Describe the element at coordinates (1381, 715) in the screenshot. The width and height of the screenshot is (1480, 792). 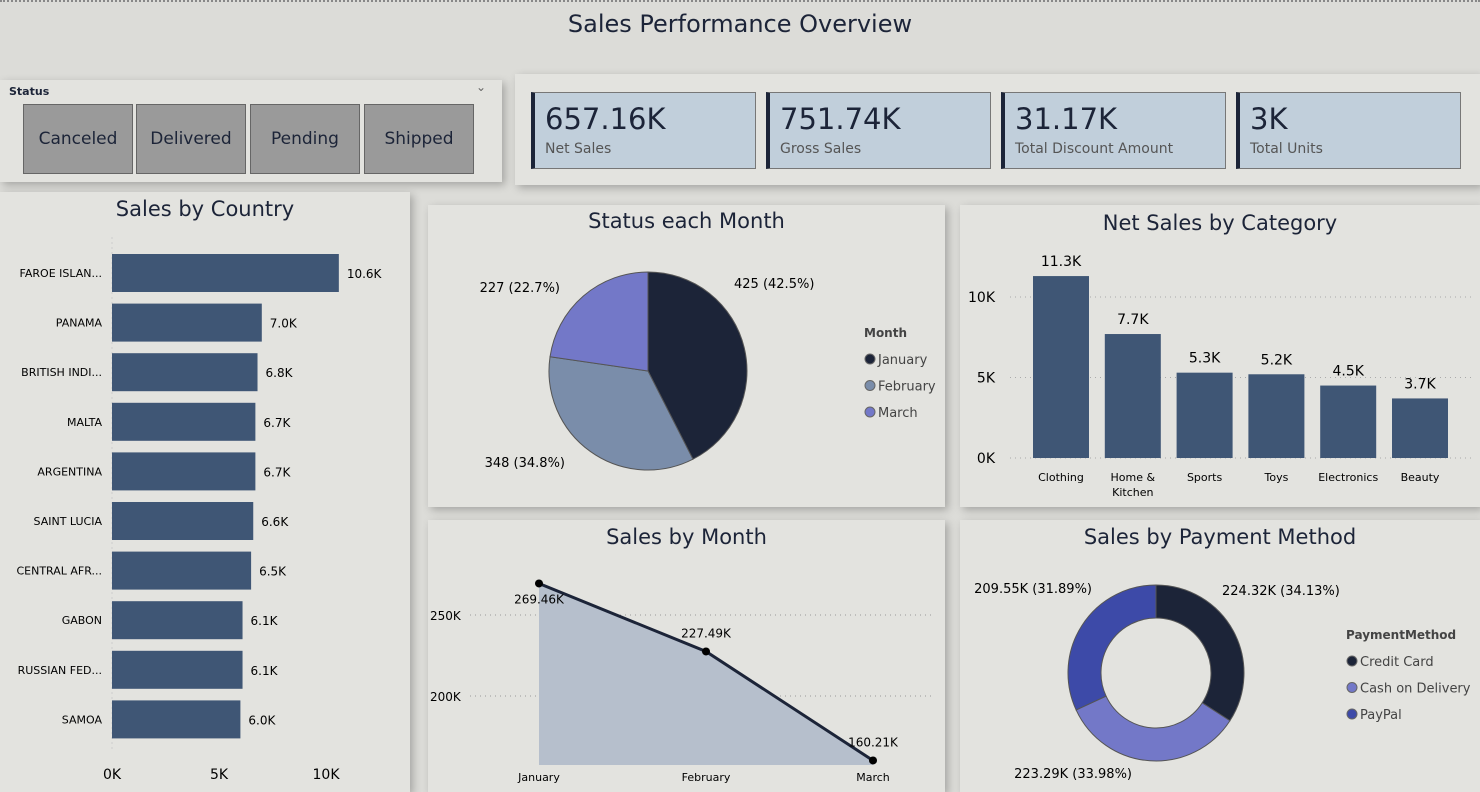
I see `legend-item: PayPal` at that location.